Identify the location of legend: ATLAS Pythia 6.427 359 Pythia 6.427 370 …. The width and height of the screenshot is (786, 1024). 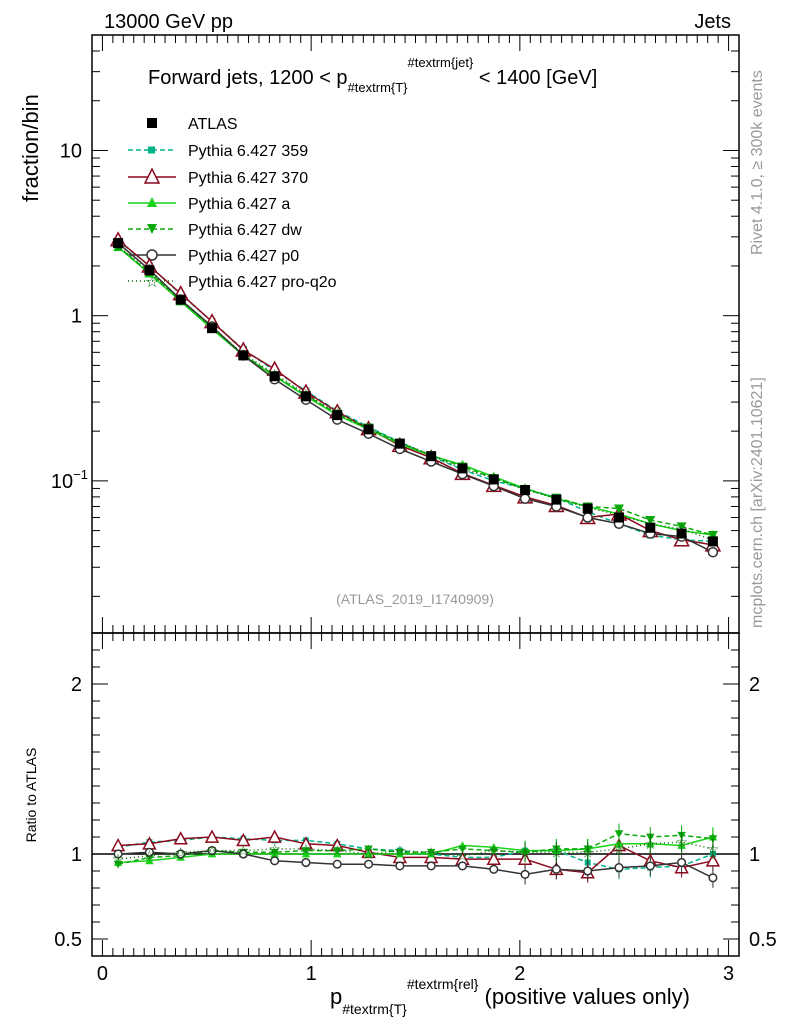
(232, 203).